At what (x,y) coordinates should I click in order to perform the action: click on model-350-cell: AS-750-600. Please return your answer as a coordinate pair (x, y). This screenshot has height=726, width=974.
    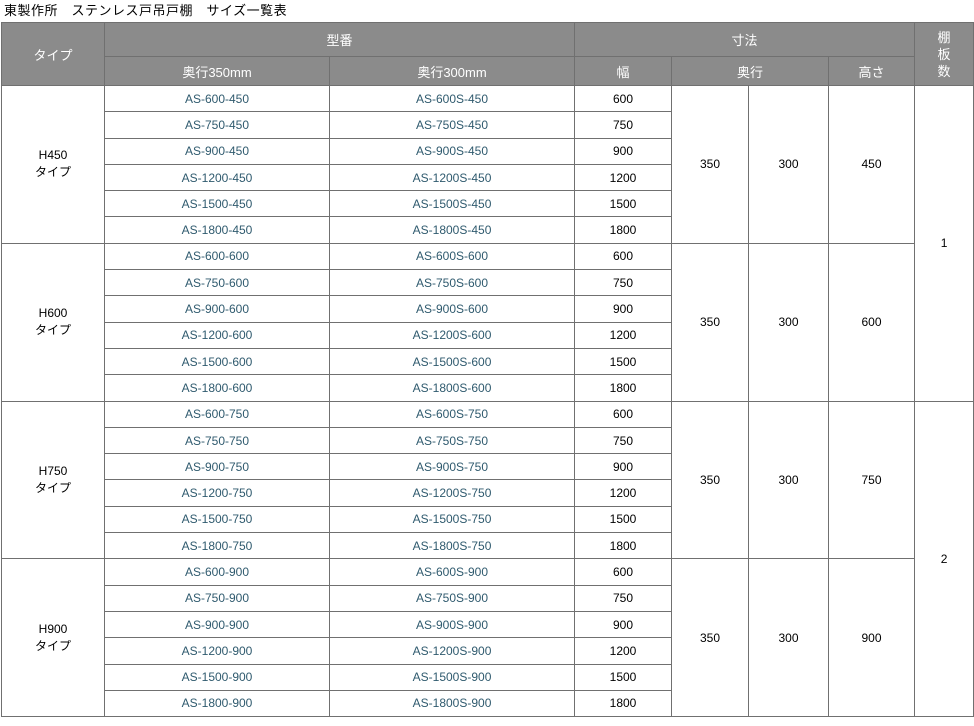
    Looking at the image, I should click on (217, 283).